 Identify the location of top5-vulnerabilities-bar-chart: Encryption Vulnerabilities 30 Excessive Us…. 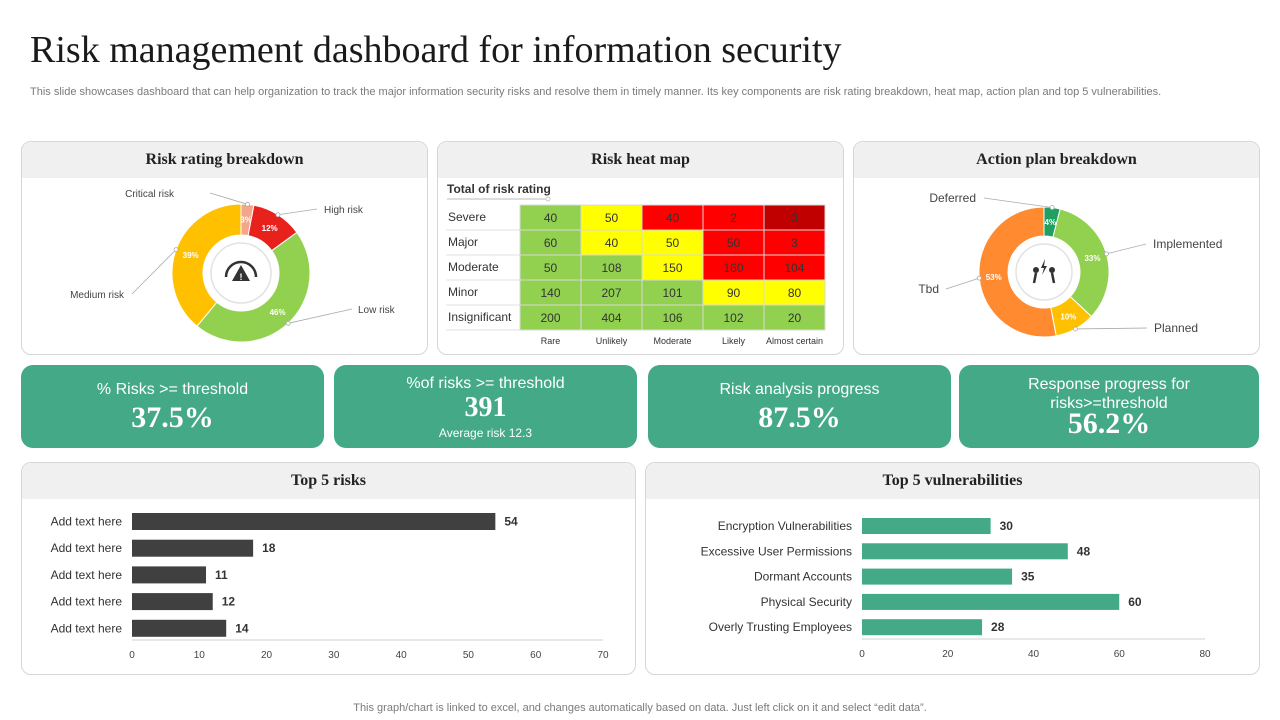
(953, 569).